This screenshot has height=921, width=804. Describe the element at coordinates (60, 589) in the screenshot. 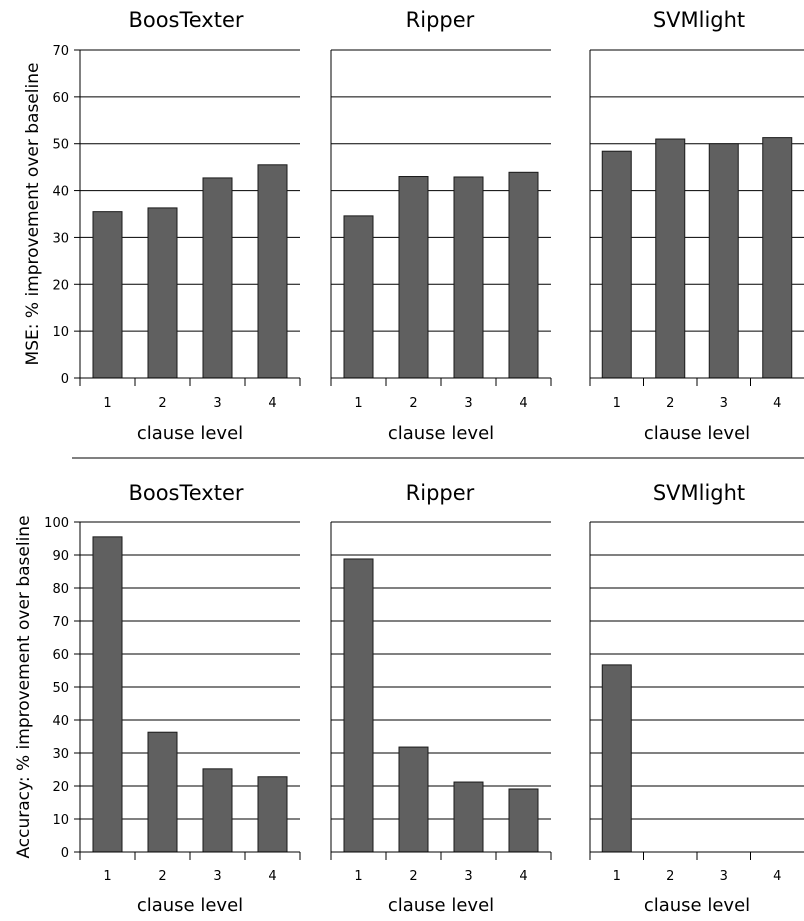

I see `y-tick-label: 80` at that location.